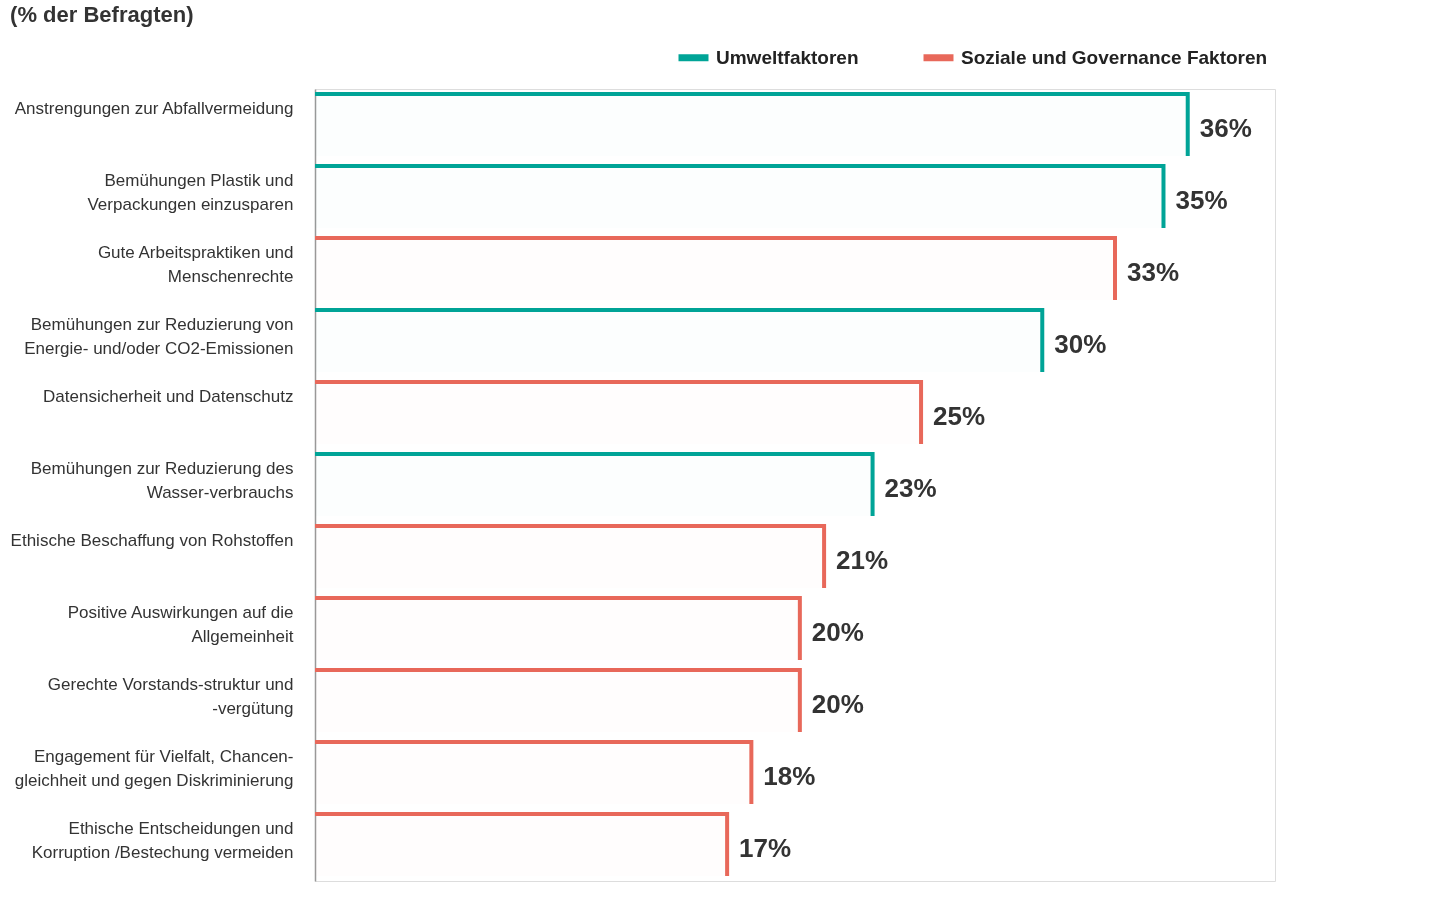  I want to click on legend-label: Umweltfaktoren, so click(787, 57).